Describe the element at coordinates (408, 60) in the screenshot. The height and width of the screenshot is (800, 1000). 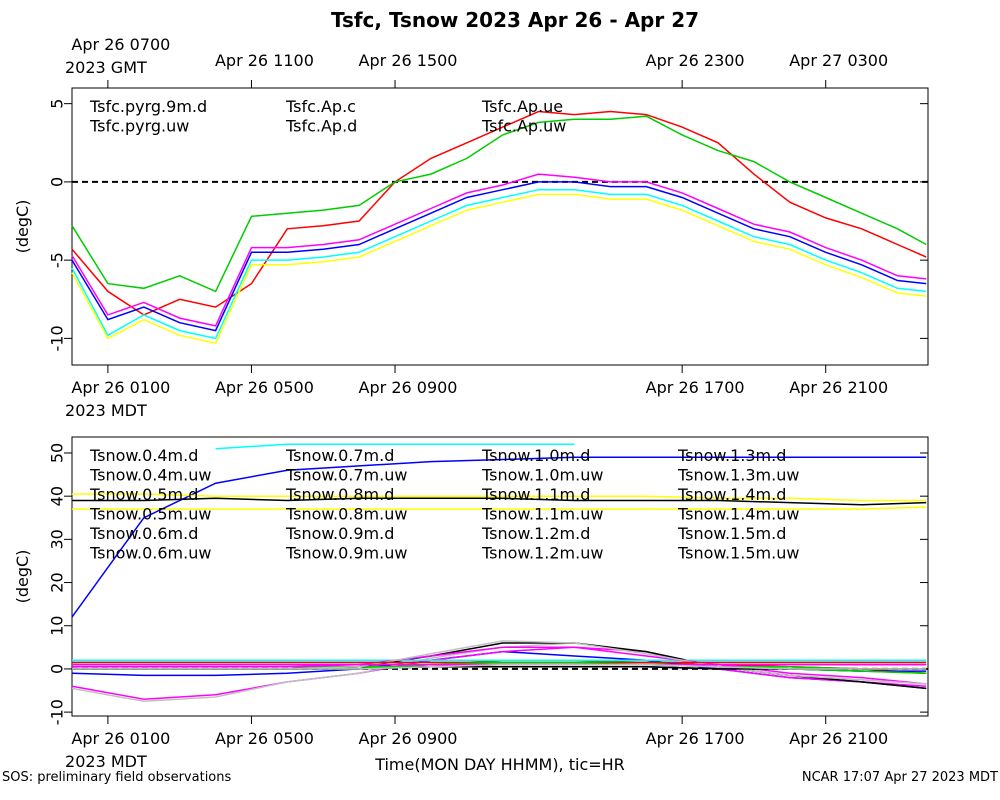
I see `x2-tick-label: Apr 26 1500` at that location.